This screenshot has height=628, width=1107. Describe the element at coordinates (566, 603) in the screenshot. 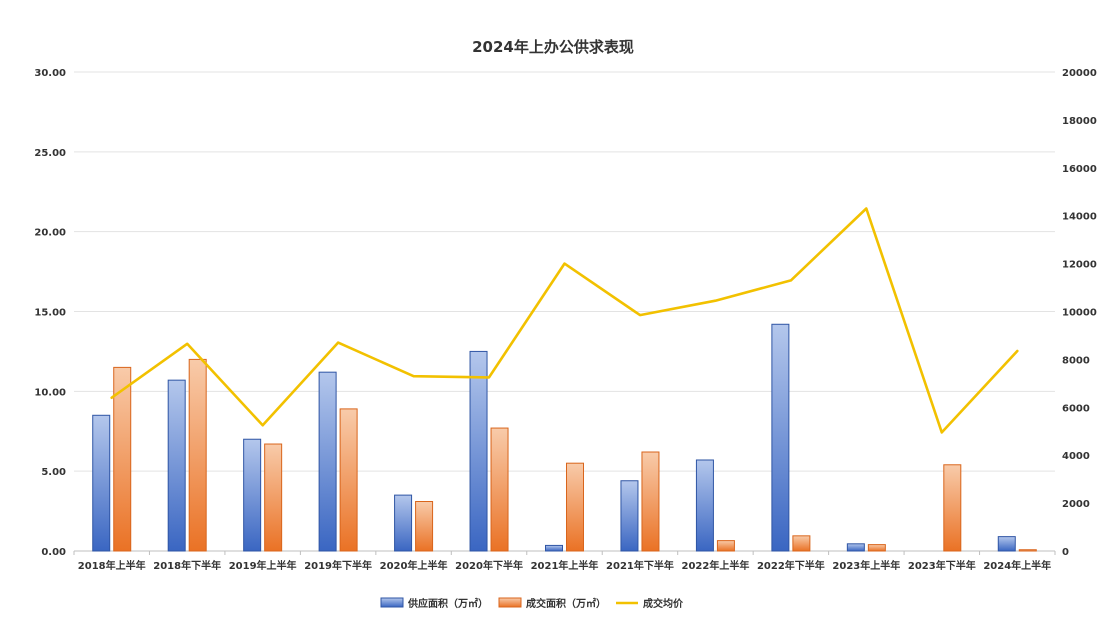

I see `legend-label: 成交面积（万㎡）` at that location.